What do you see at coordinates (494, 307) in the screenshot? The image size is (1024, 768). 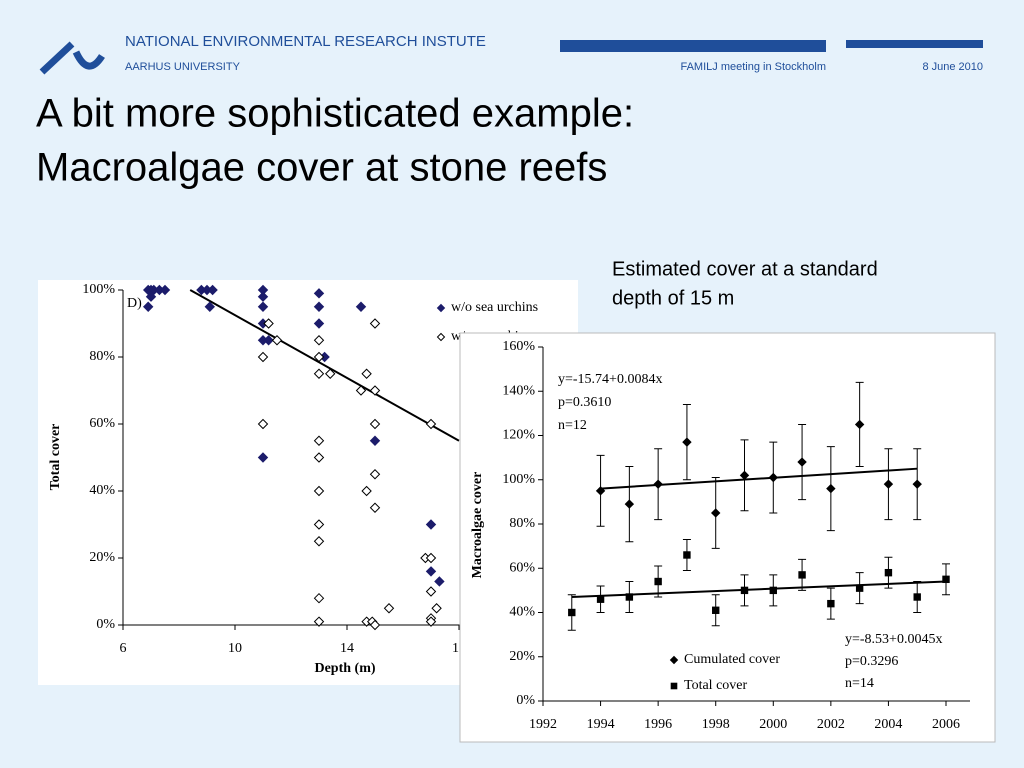 I see `legend-label: w/o sea urchins` at bounding box center [494, 307].